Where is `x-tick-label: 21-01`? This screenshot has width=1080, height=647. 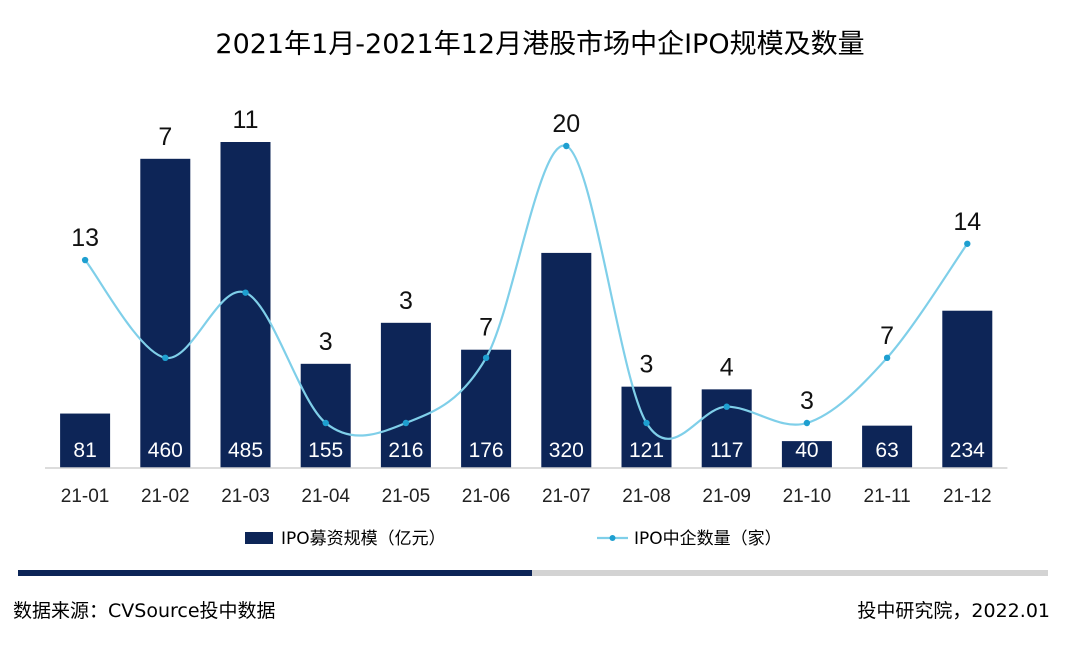 x-tick-label: 21-01 is located at coordinates (85, 496).